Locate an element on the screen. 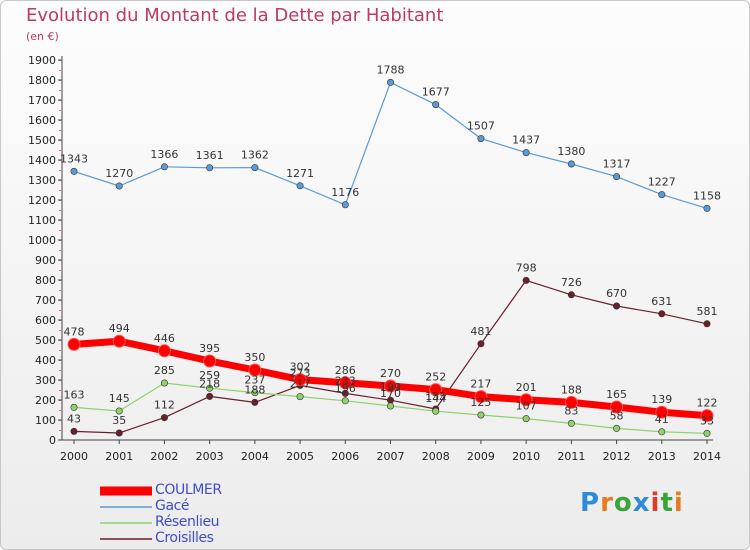  y-tick-label: 1300 is located at coordinates (42, 180).